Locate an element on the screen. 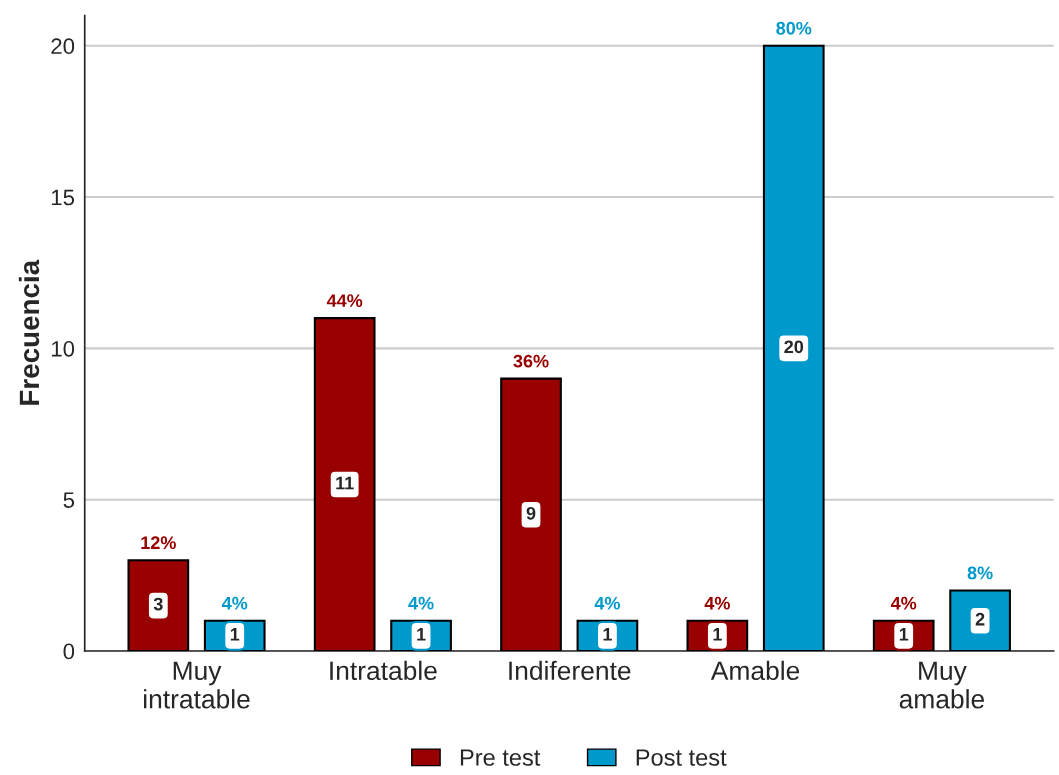 Image resolution: width=1059 pixels, height=775 pixels. y-tick-label: 15 is located at coordinates (63, 197).